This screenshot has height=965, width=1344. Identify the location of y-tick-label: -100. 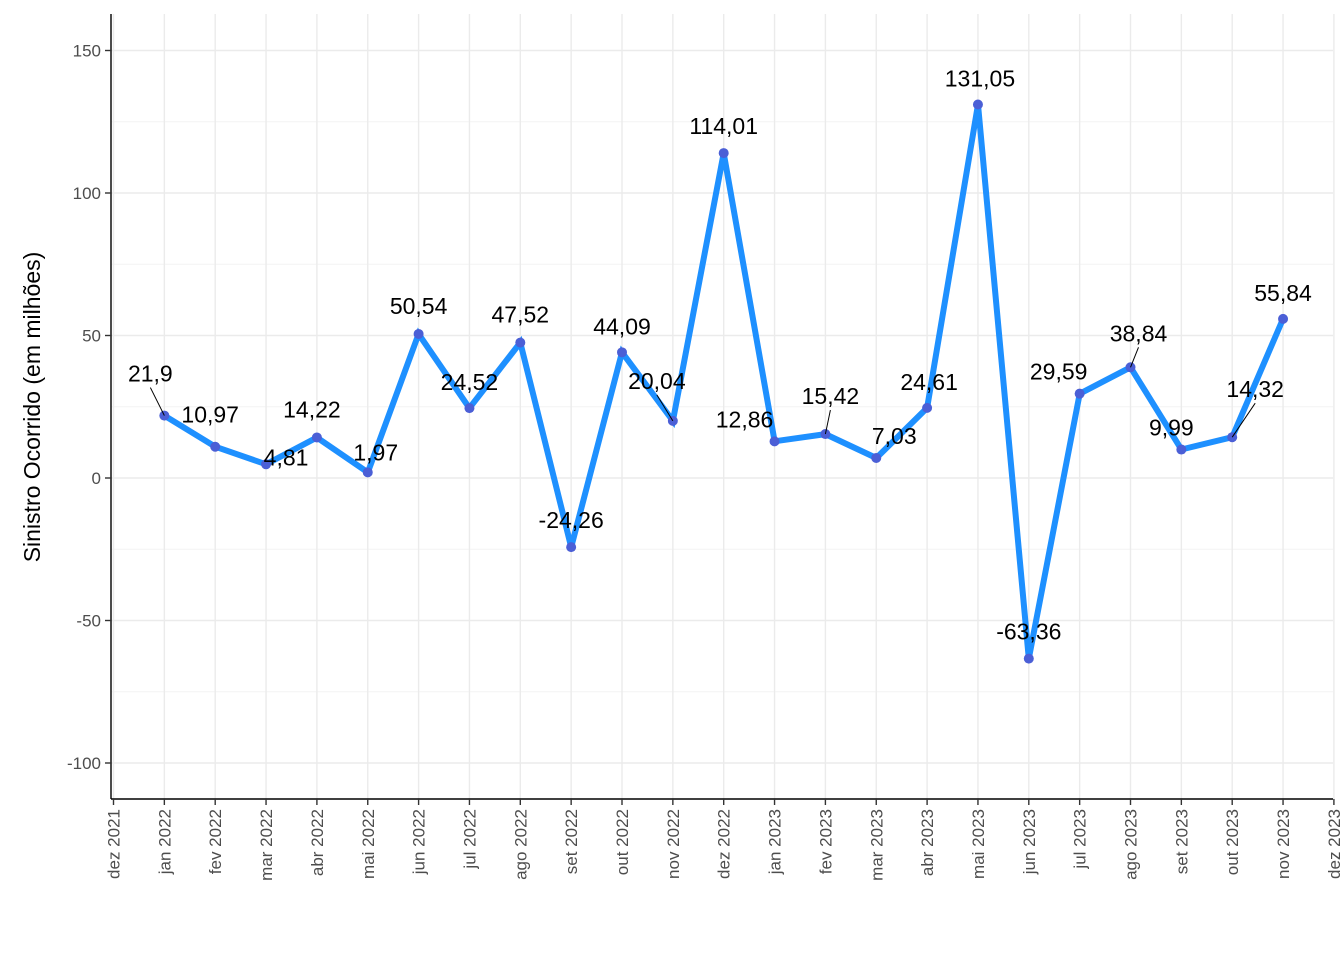
(84, 763).